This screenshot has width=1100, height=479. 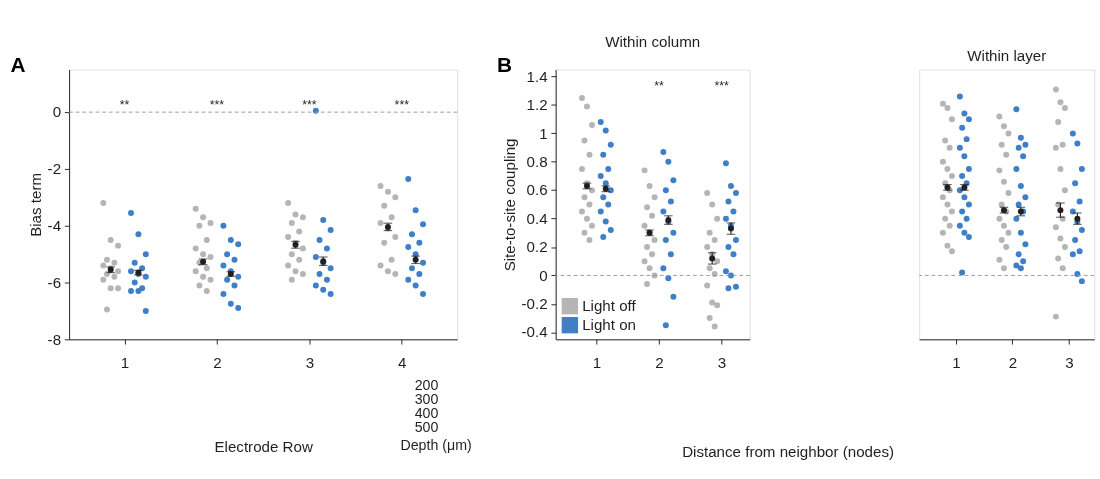 I want to click on y-tick-label: 0.4, so click(x=537, y=218).